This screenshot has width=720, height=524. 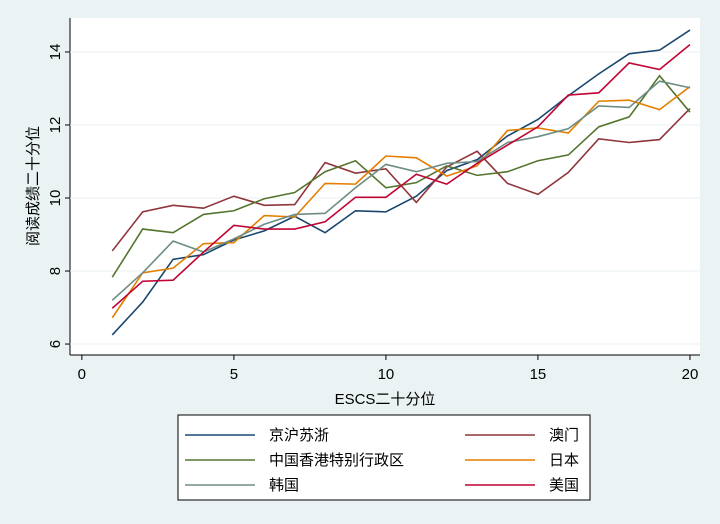 I want to click on y-axis-title: 阅读成绩二十分位, so click(x=33, y=186).